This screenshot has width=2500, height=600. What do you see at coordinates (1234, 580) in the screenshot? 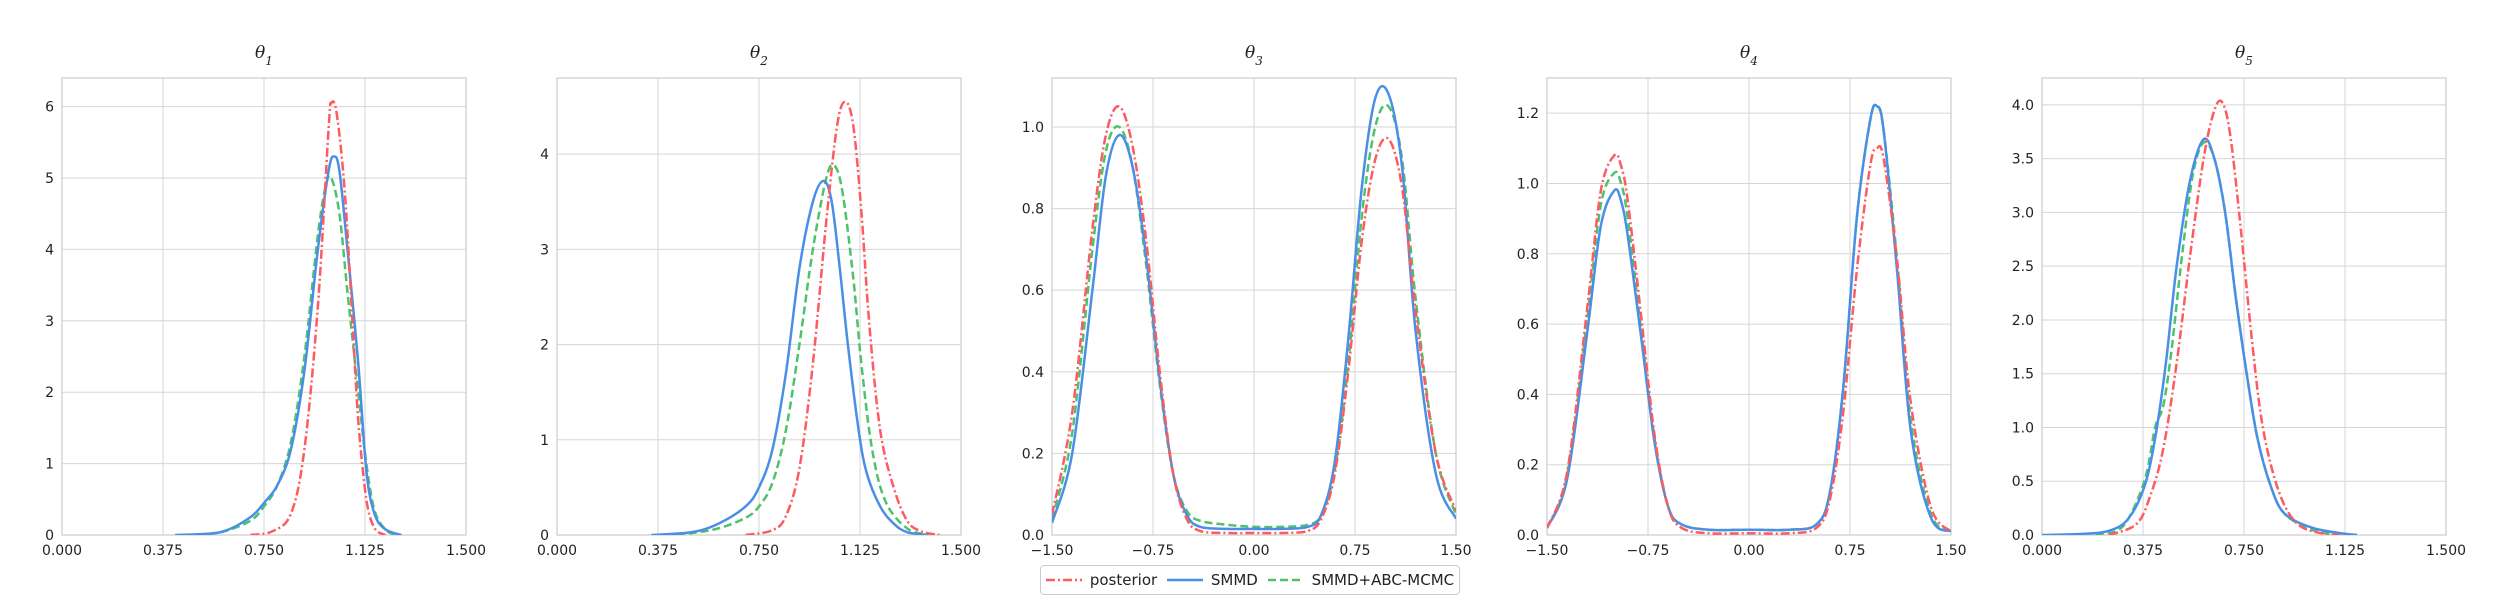
I see `legend-label-smmd: SMMD` at bounding box center [1234, 580].